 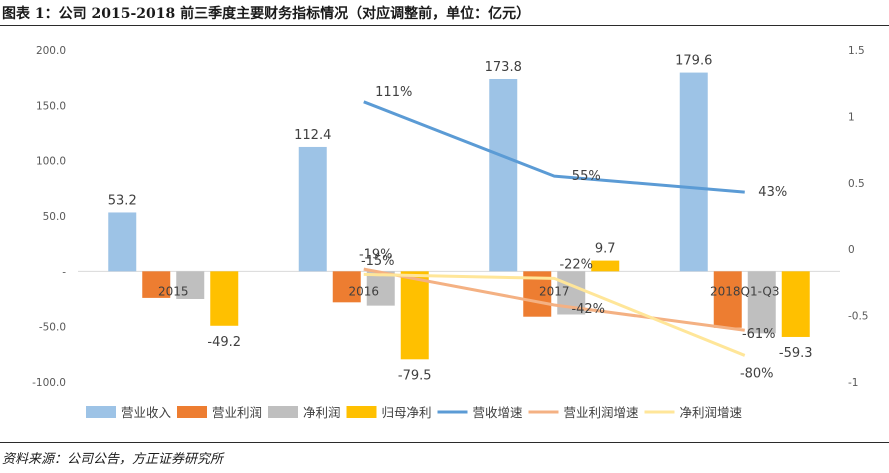 I want to click on bar-data-label: 53.2, so click(x=122, y=200).